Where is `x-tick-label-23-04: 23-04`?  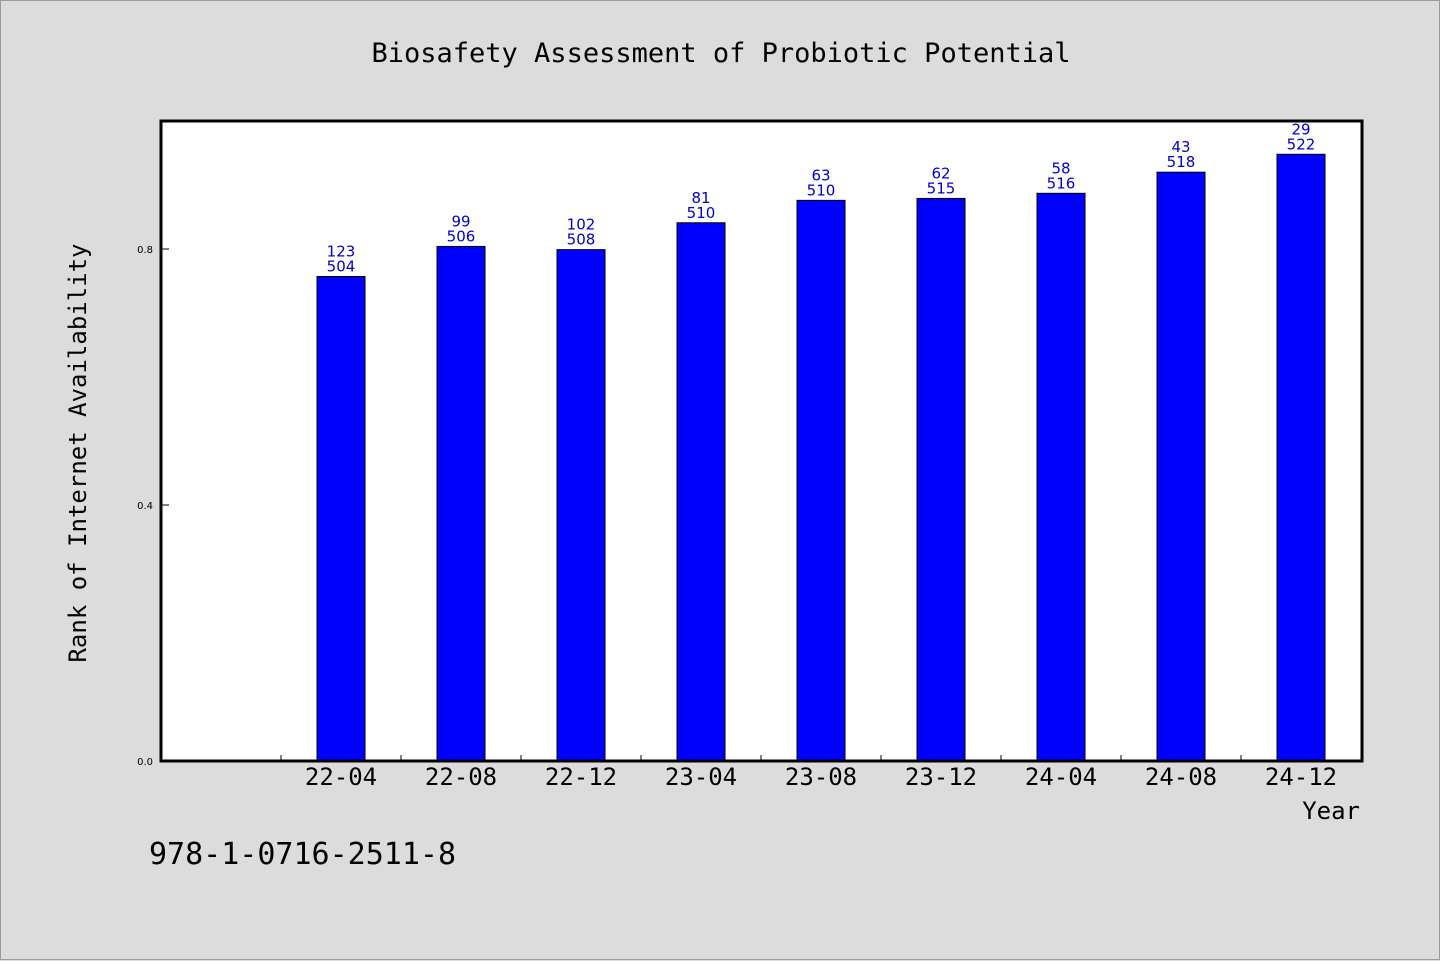 x-tick-label-23-04: 23-04 is located at coordinates (701, 777).